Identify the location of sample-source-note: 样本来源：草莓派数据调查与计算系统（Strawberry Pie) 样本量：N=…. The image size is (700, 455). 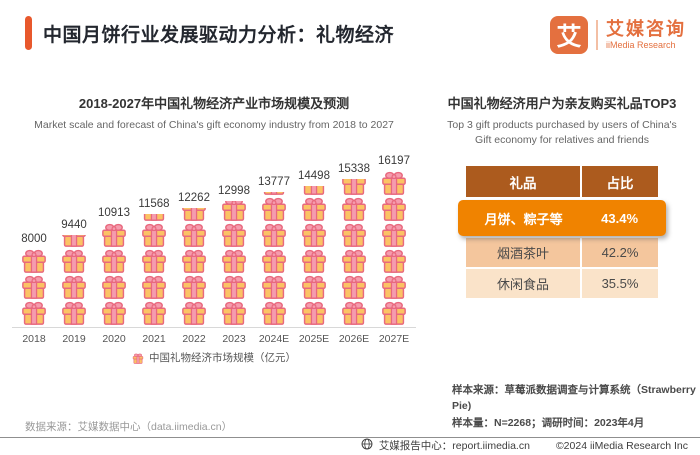
(576, 406).